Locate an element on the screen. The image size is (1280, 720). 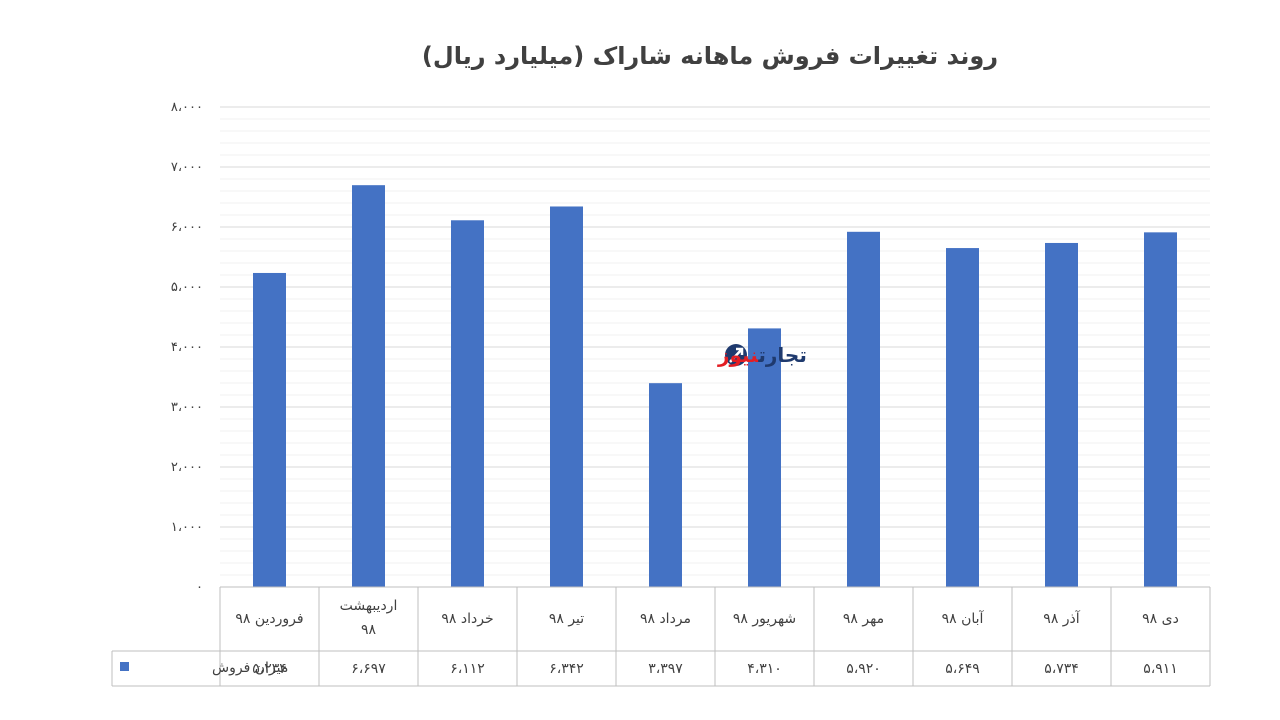
category-label: آبان ۹۸ is located at coordinates (963, 618).